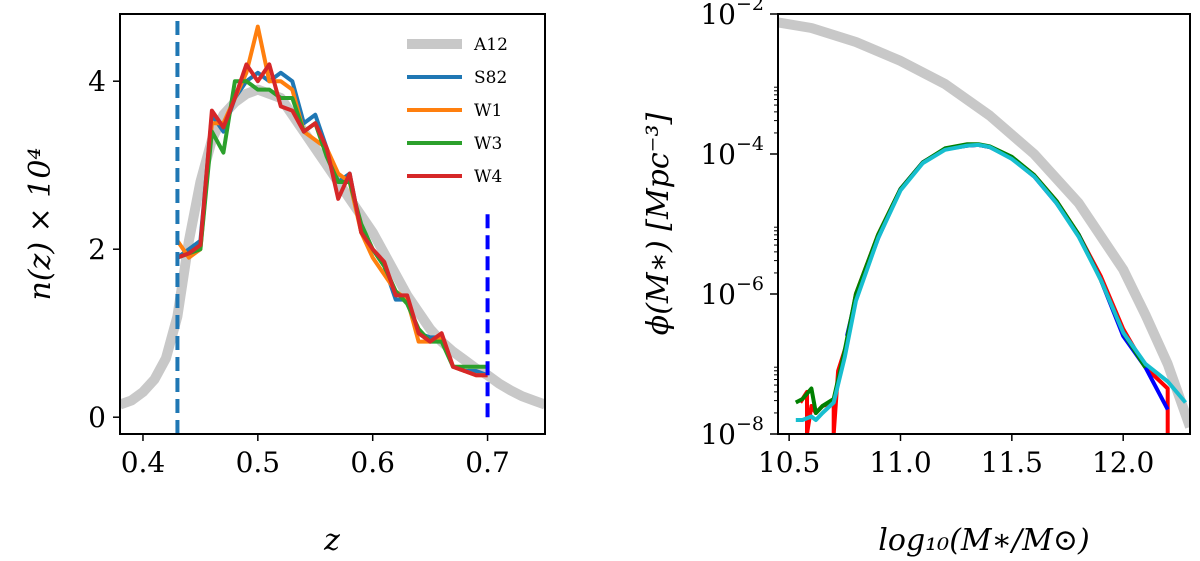 Image resolution: width=1200 pixels, height=561 pixels. Describe the element at coordinates (372, 462) in the screenshot. I see `x-tick-label: 0.6` at that location.